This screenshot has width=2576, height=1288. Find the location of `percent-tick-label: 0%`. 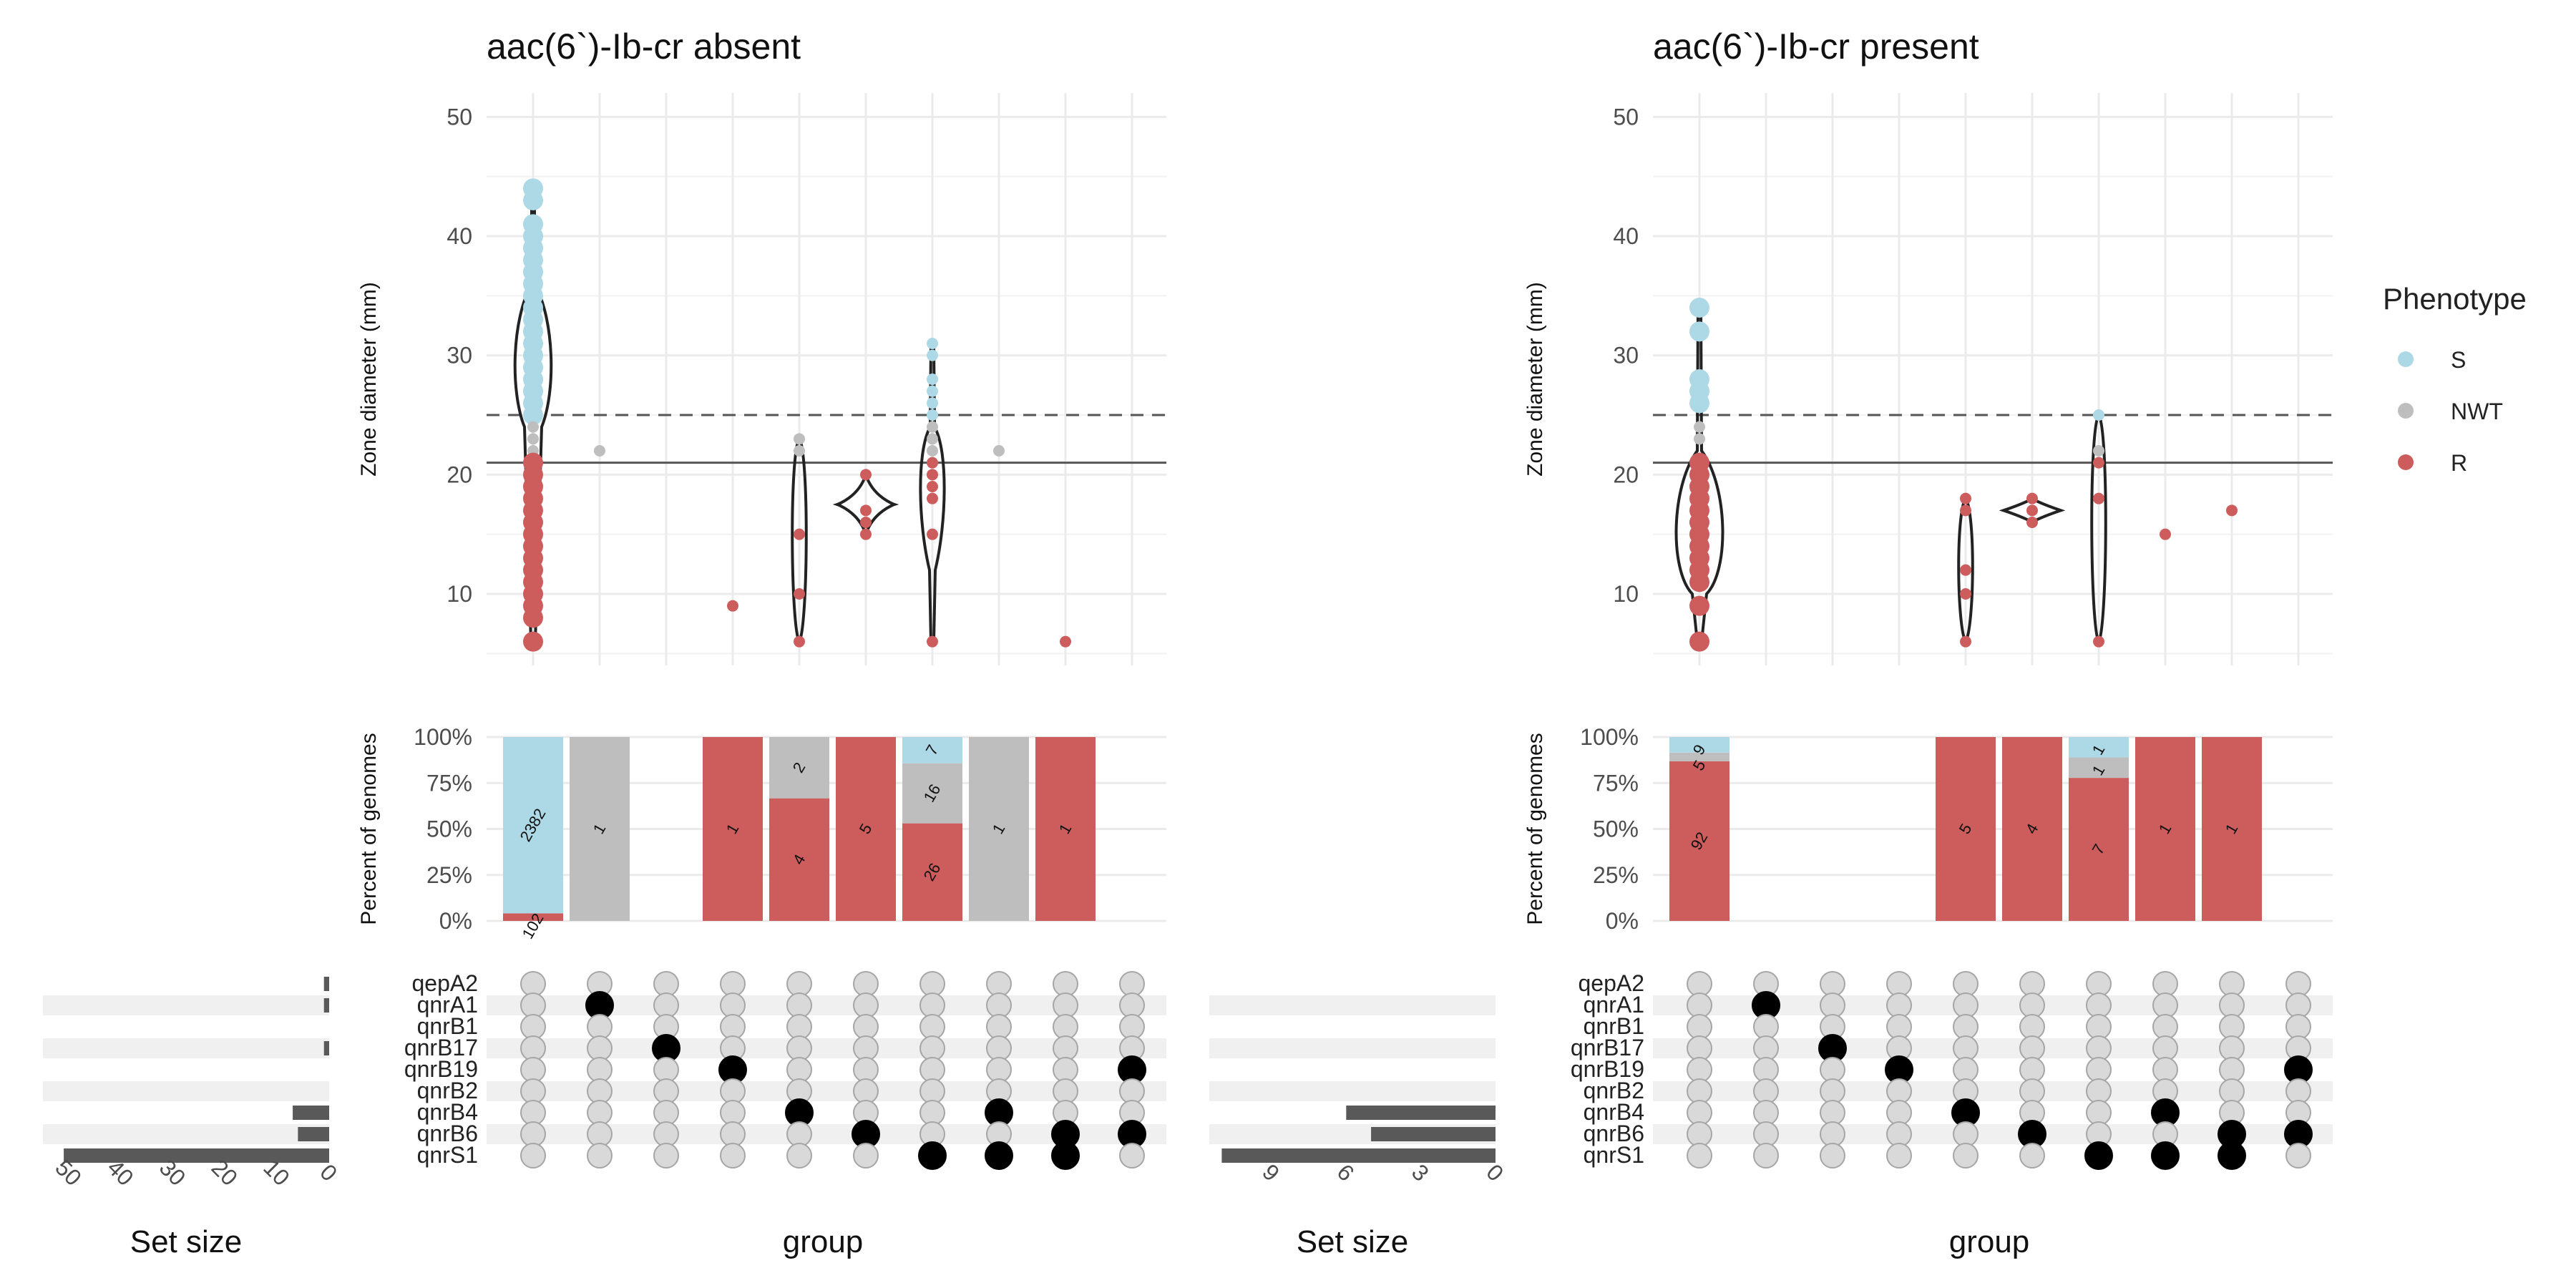

percent-tick-label: 0% is located at coordinates (455, 921).